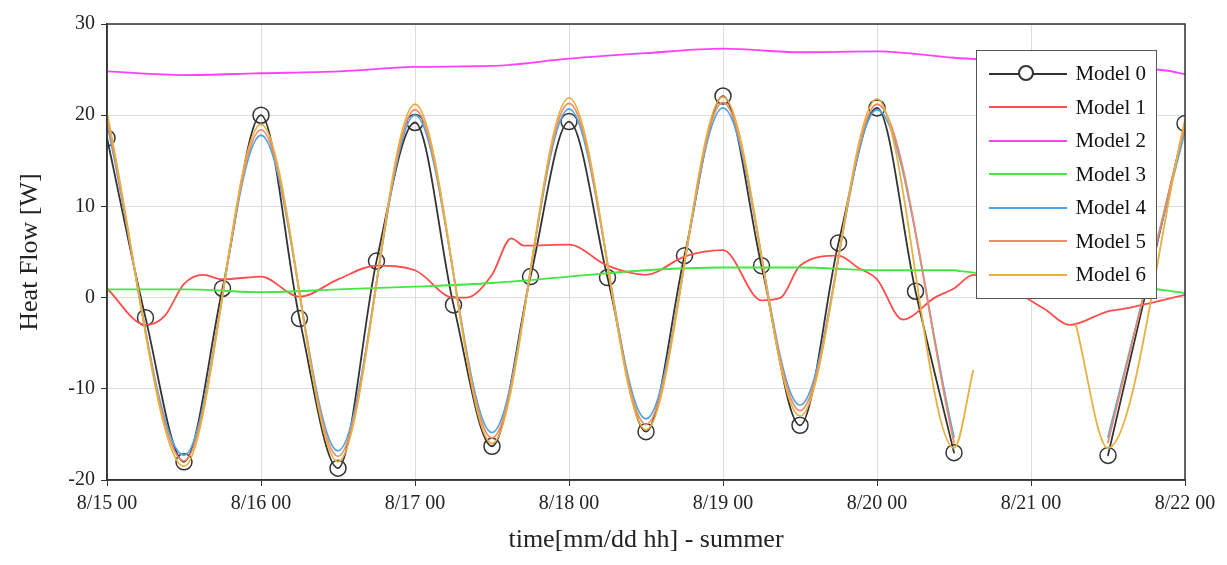 The image size is (1227, 565). Describe the element at coordinates (1031, 502) in the screenshot. I see `x-tick-label: 8/21 00` at that location.